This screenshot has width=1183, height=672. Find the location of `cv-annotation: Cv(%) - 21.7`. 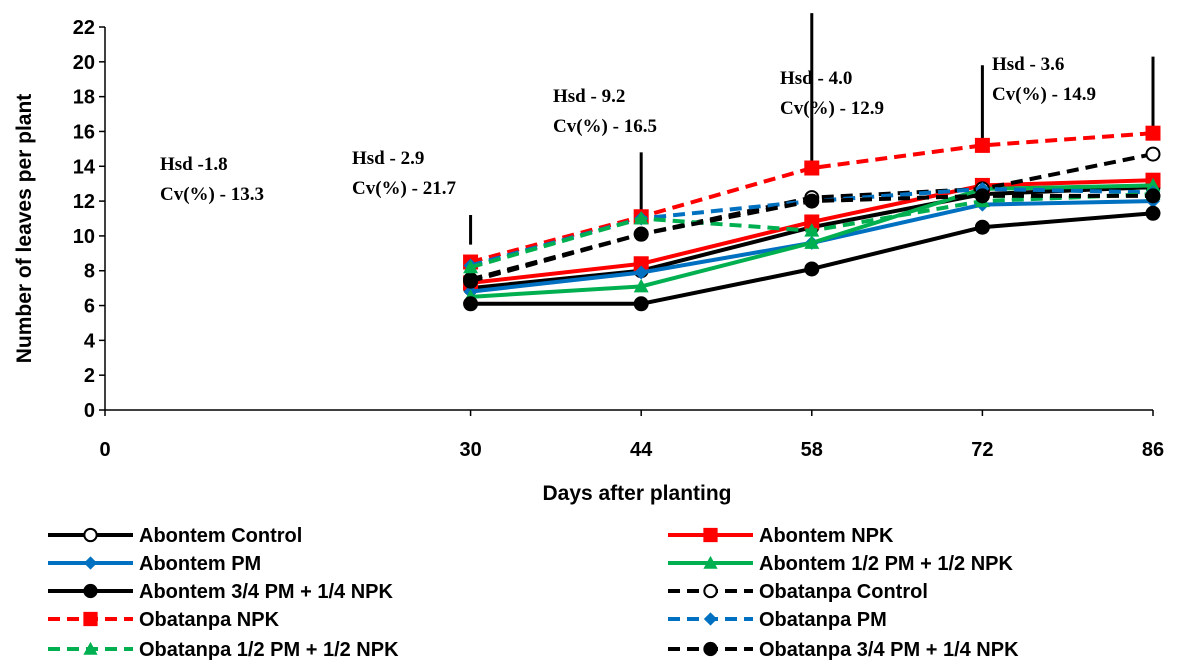

cv-annotation: Cv(%) - 21.7 is located at coordinates (404, 188).